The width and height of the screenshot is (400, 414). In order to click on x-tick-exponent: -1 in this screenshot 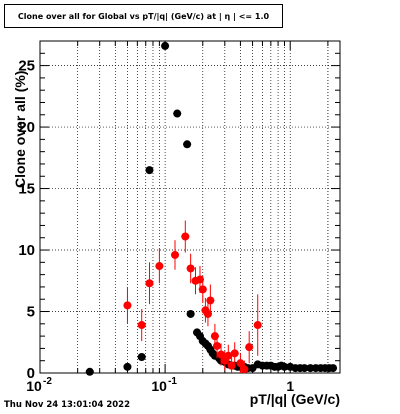, I will do `click(172, 381)`.